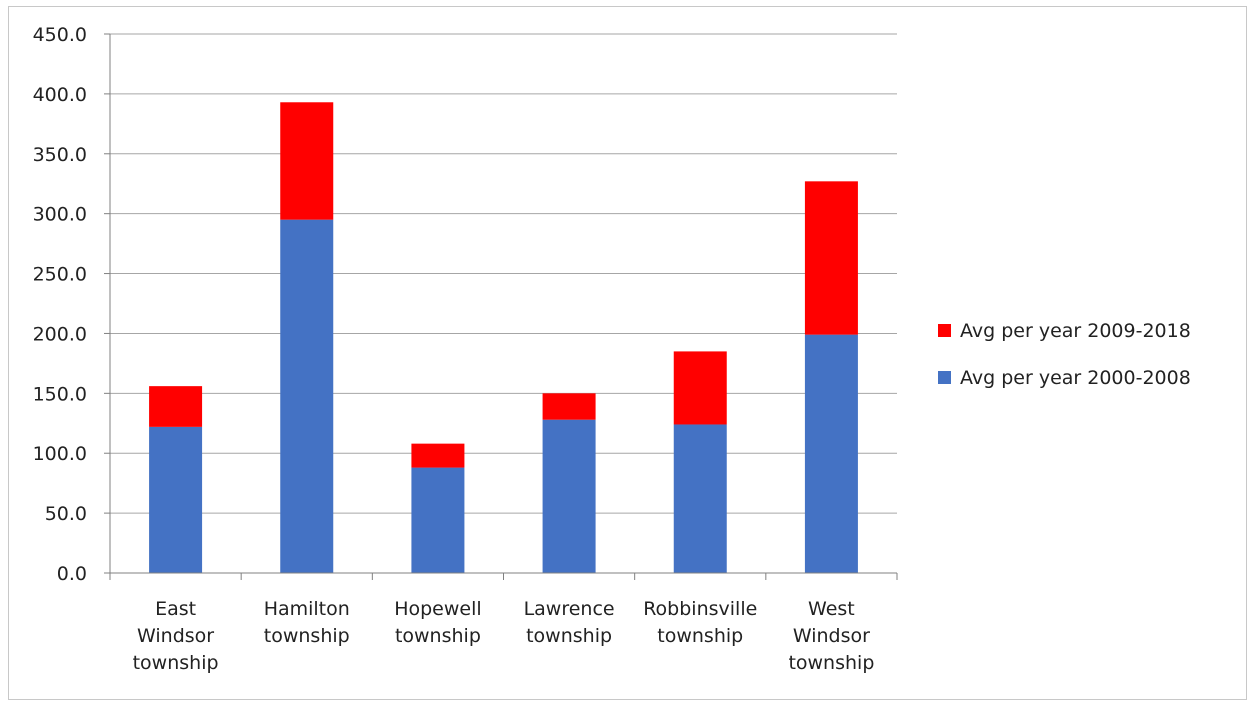 The image size is (1249, 702). Describe the element at coordinates (60, 394) in the screenshot. I see `y-tick-label: 150.0` at that location.